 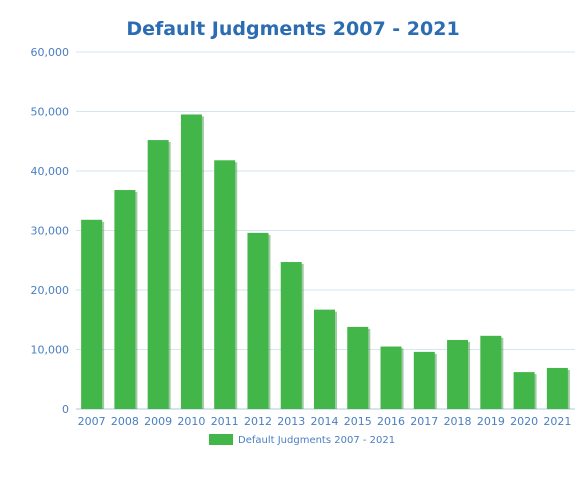 What do you see at coordinates (292, 29) in the screenshot?
I see `chart-title: Default Judgments 2007 - 2021` at bounding box center [292, 29].